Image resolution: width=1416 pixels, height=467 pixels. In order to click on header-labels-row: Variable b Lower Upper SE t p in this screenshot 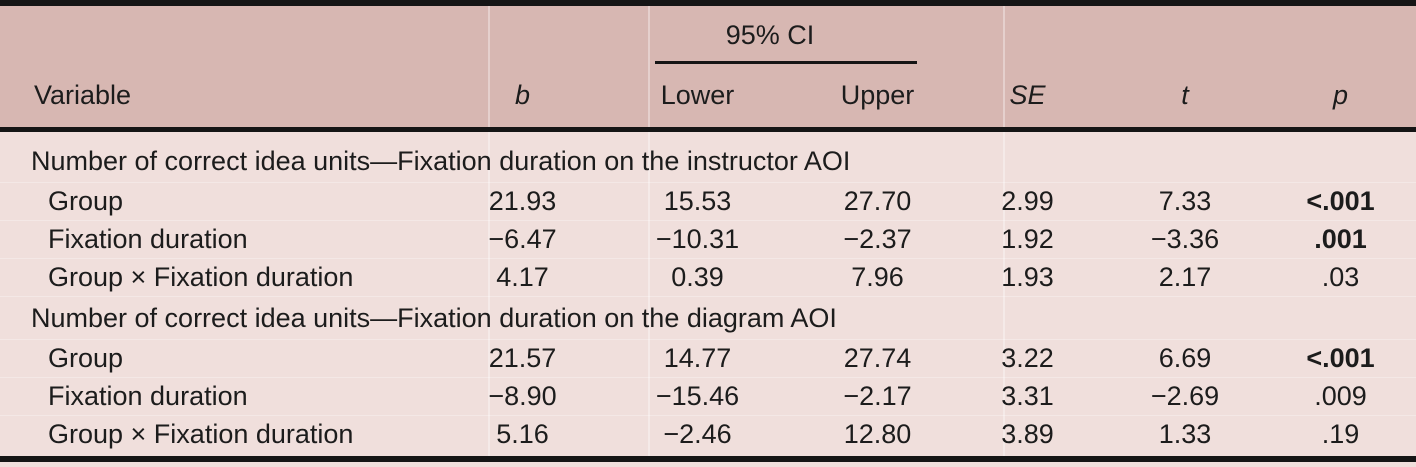, I will do `click(708, 95)`.